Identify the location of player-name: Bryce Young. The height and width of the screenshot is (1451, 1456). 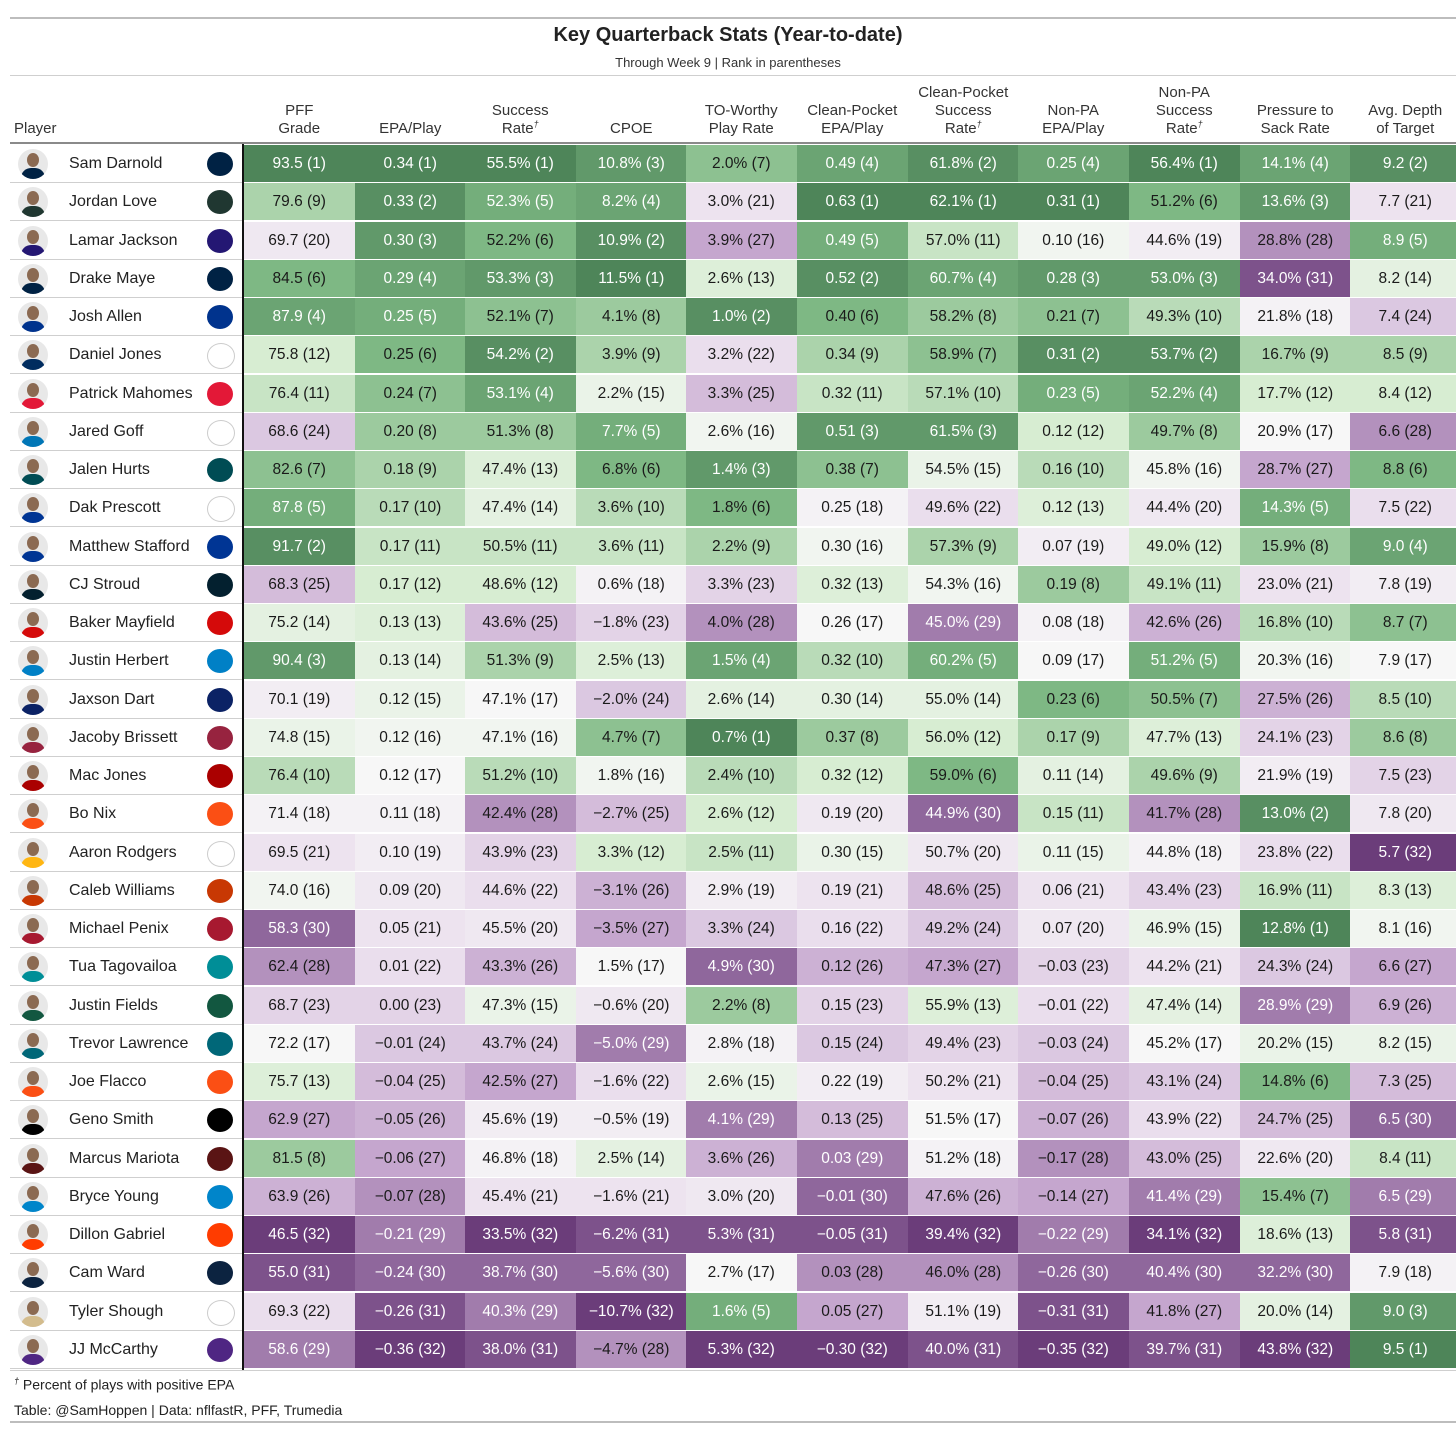
(114, 1196).